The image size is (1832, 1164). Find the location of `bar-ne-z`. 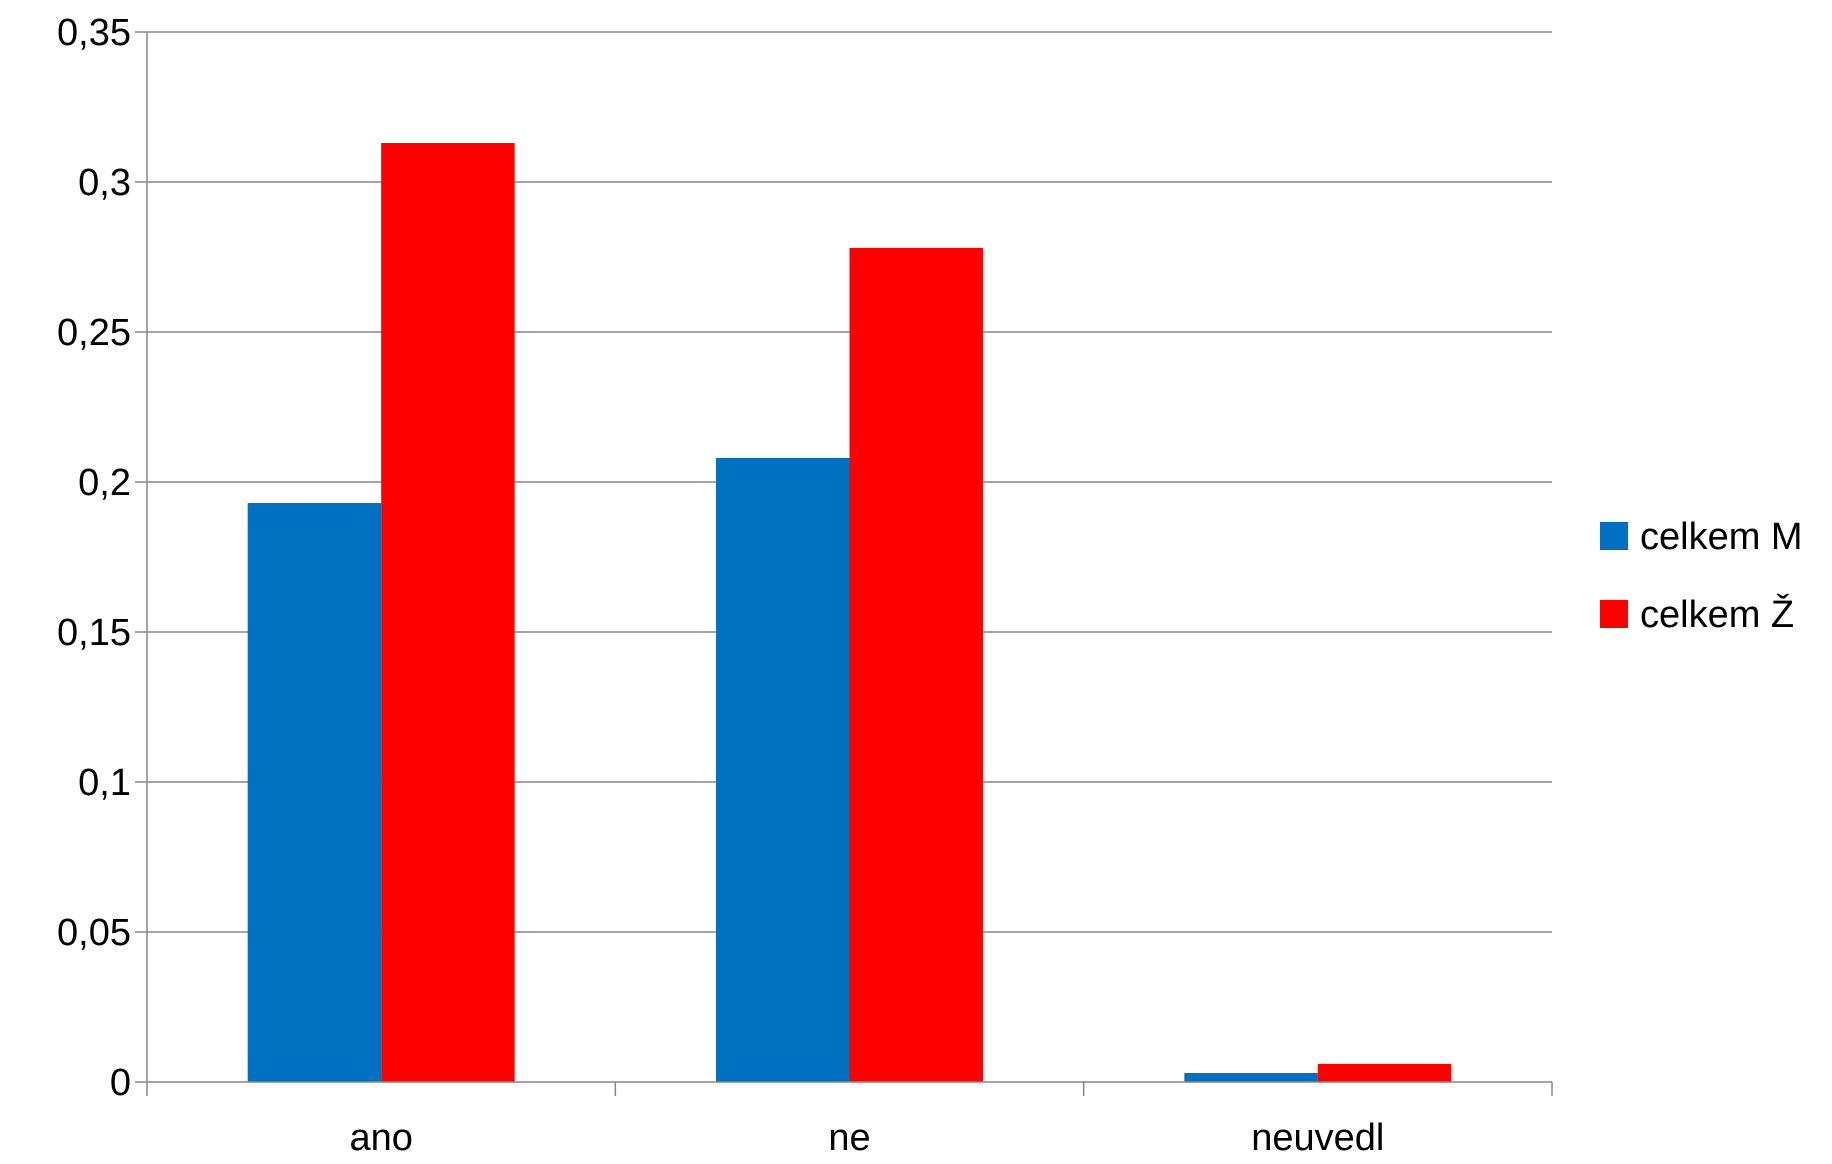

bar-ne-z is located at coordinates (916, 665).